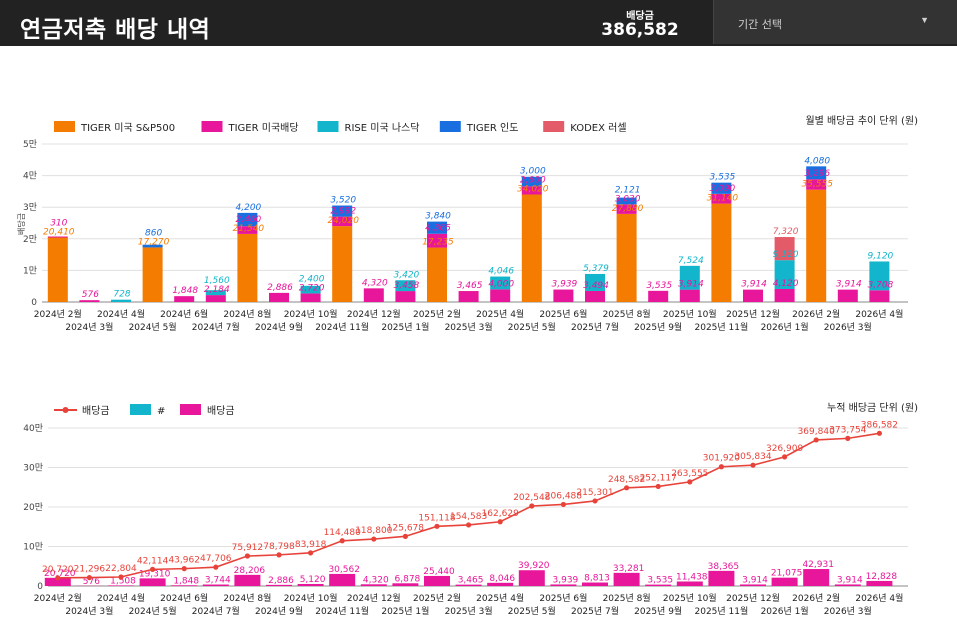  Describe the element at coordinates (382, 128) in the screenshot. I see `legend-label: RISE 미국 나스닥` at that location.